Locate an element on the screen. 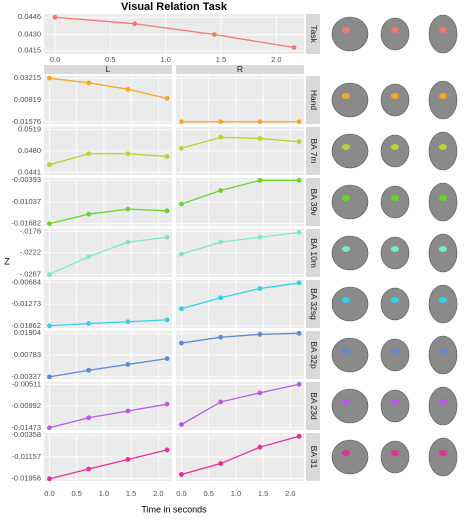 The width and height of the screenshot is (474, 520). strip-label: BA 32p is located at coordinates (314, 355).